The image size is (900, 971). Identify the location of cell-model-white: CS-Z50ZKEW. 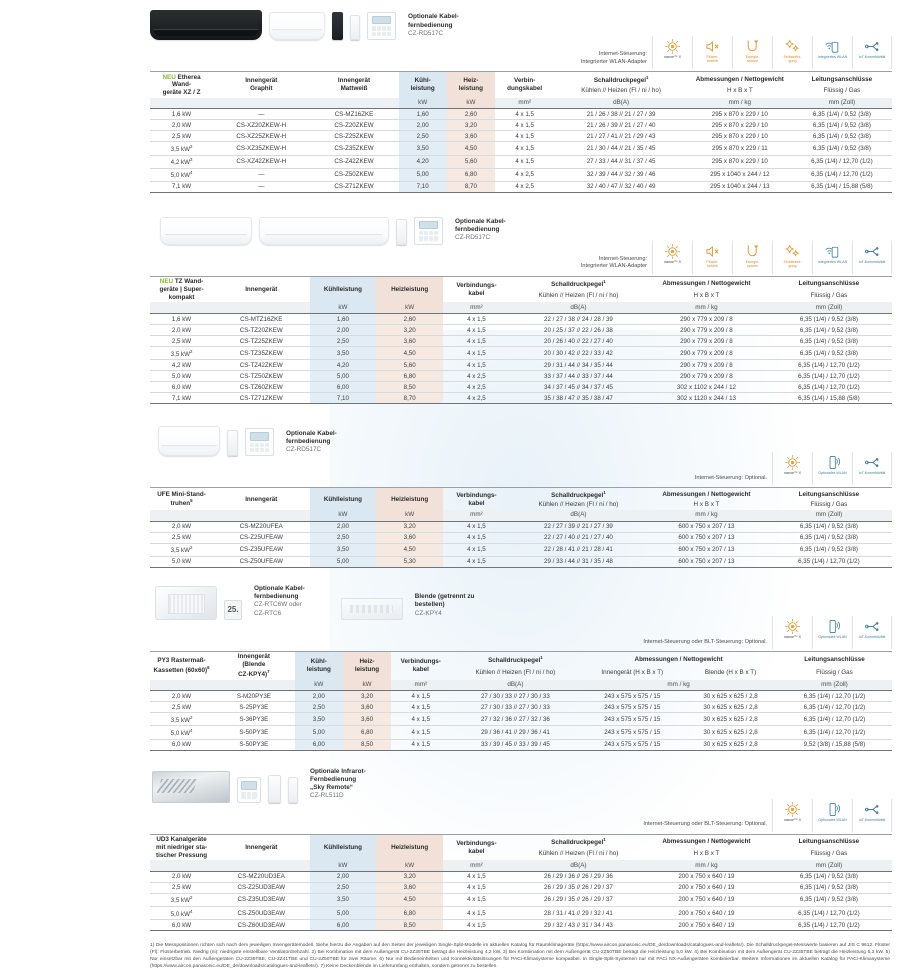
(354, 175).